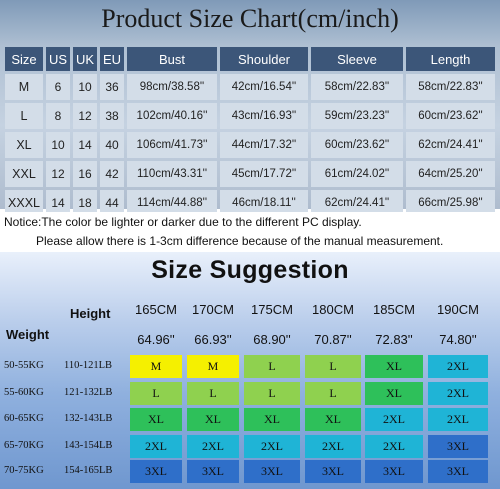 Image resolution: width=500 pixels, height=489 pixels. I want to click on col-header-us: US, so click(58, 59).